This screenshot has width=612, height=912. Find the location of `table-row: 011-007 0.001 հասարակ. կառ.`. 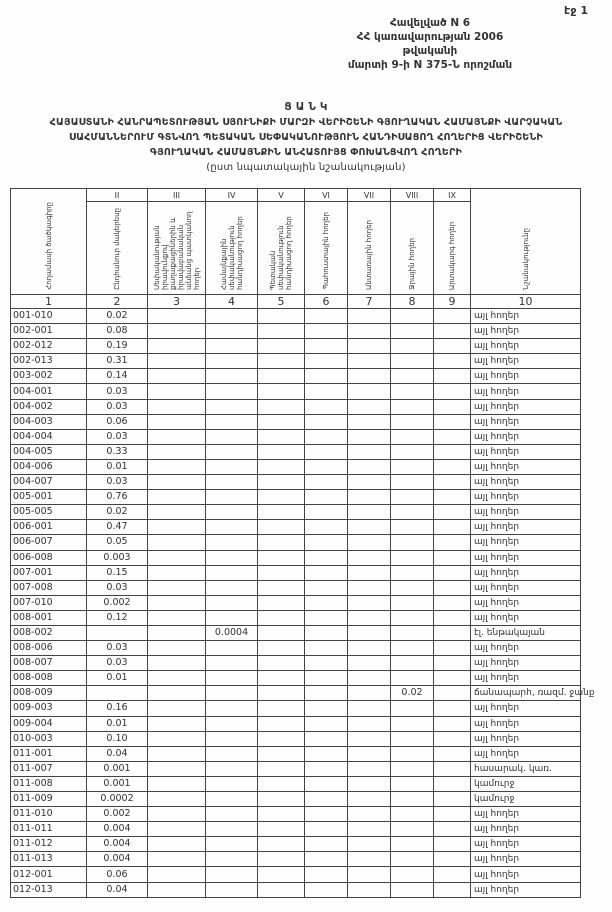

table-row: 011-007 0.001 հասարակ. կառ. is located at coordinates (295, 768).